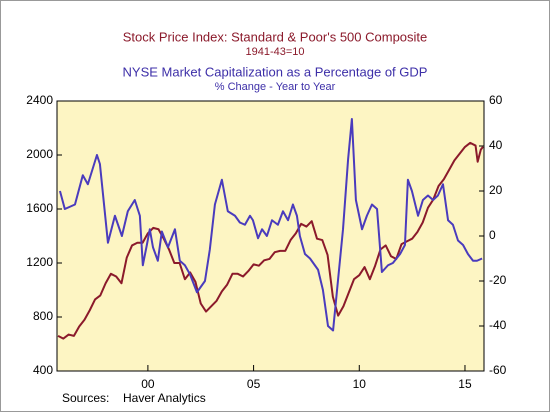  I want to click on x-tick-label: 15, so click(465, 384).